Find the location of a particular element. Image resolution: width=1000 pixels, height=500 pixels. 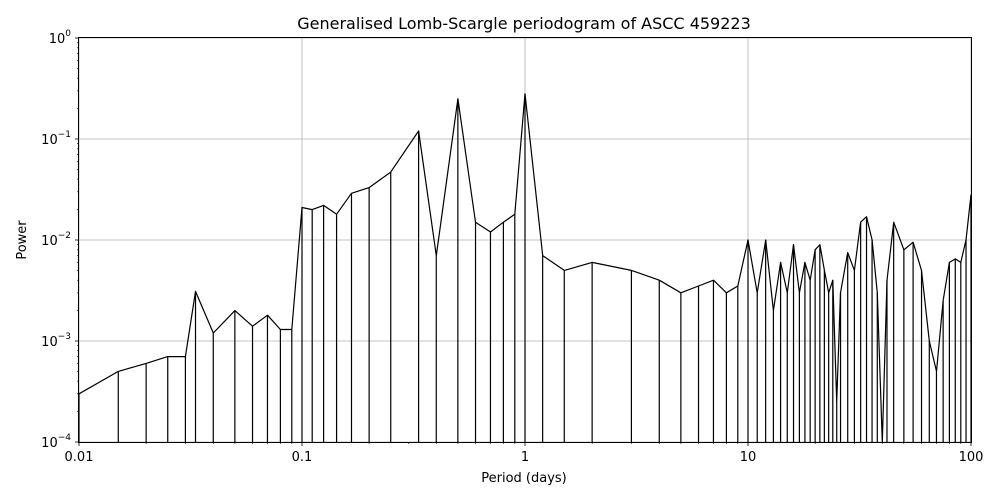

y-tick-exponent: −4 is located at coordinates (65, 438).